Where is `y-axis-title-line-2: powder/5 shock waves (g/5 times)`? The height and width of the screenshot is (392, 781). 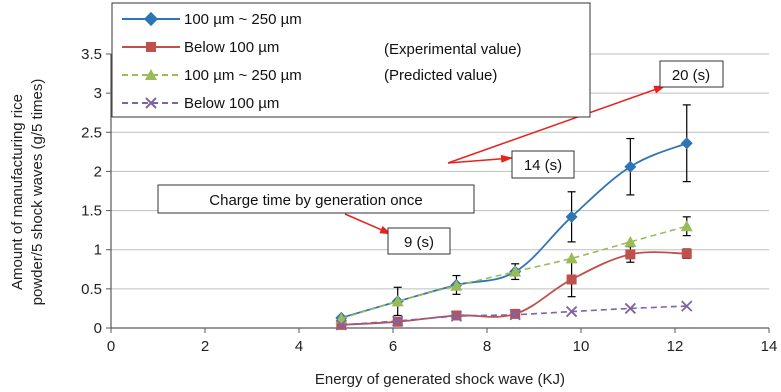
y-axis-title-line-2: powder/5 shock waves (g/5 times) is located at coordinates (37, 192).